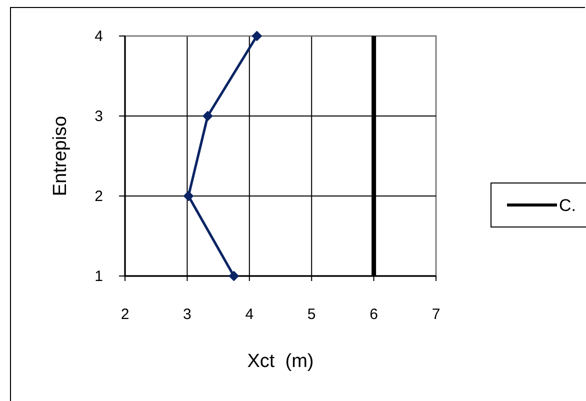 The height and width of the screenshot is (401, 586). I want to click on x-tick-label: 4, so click(249, 314).